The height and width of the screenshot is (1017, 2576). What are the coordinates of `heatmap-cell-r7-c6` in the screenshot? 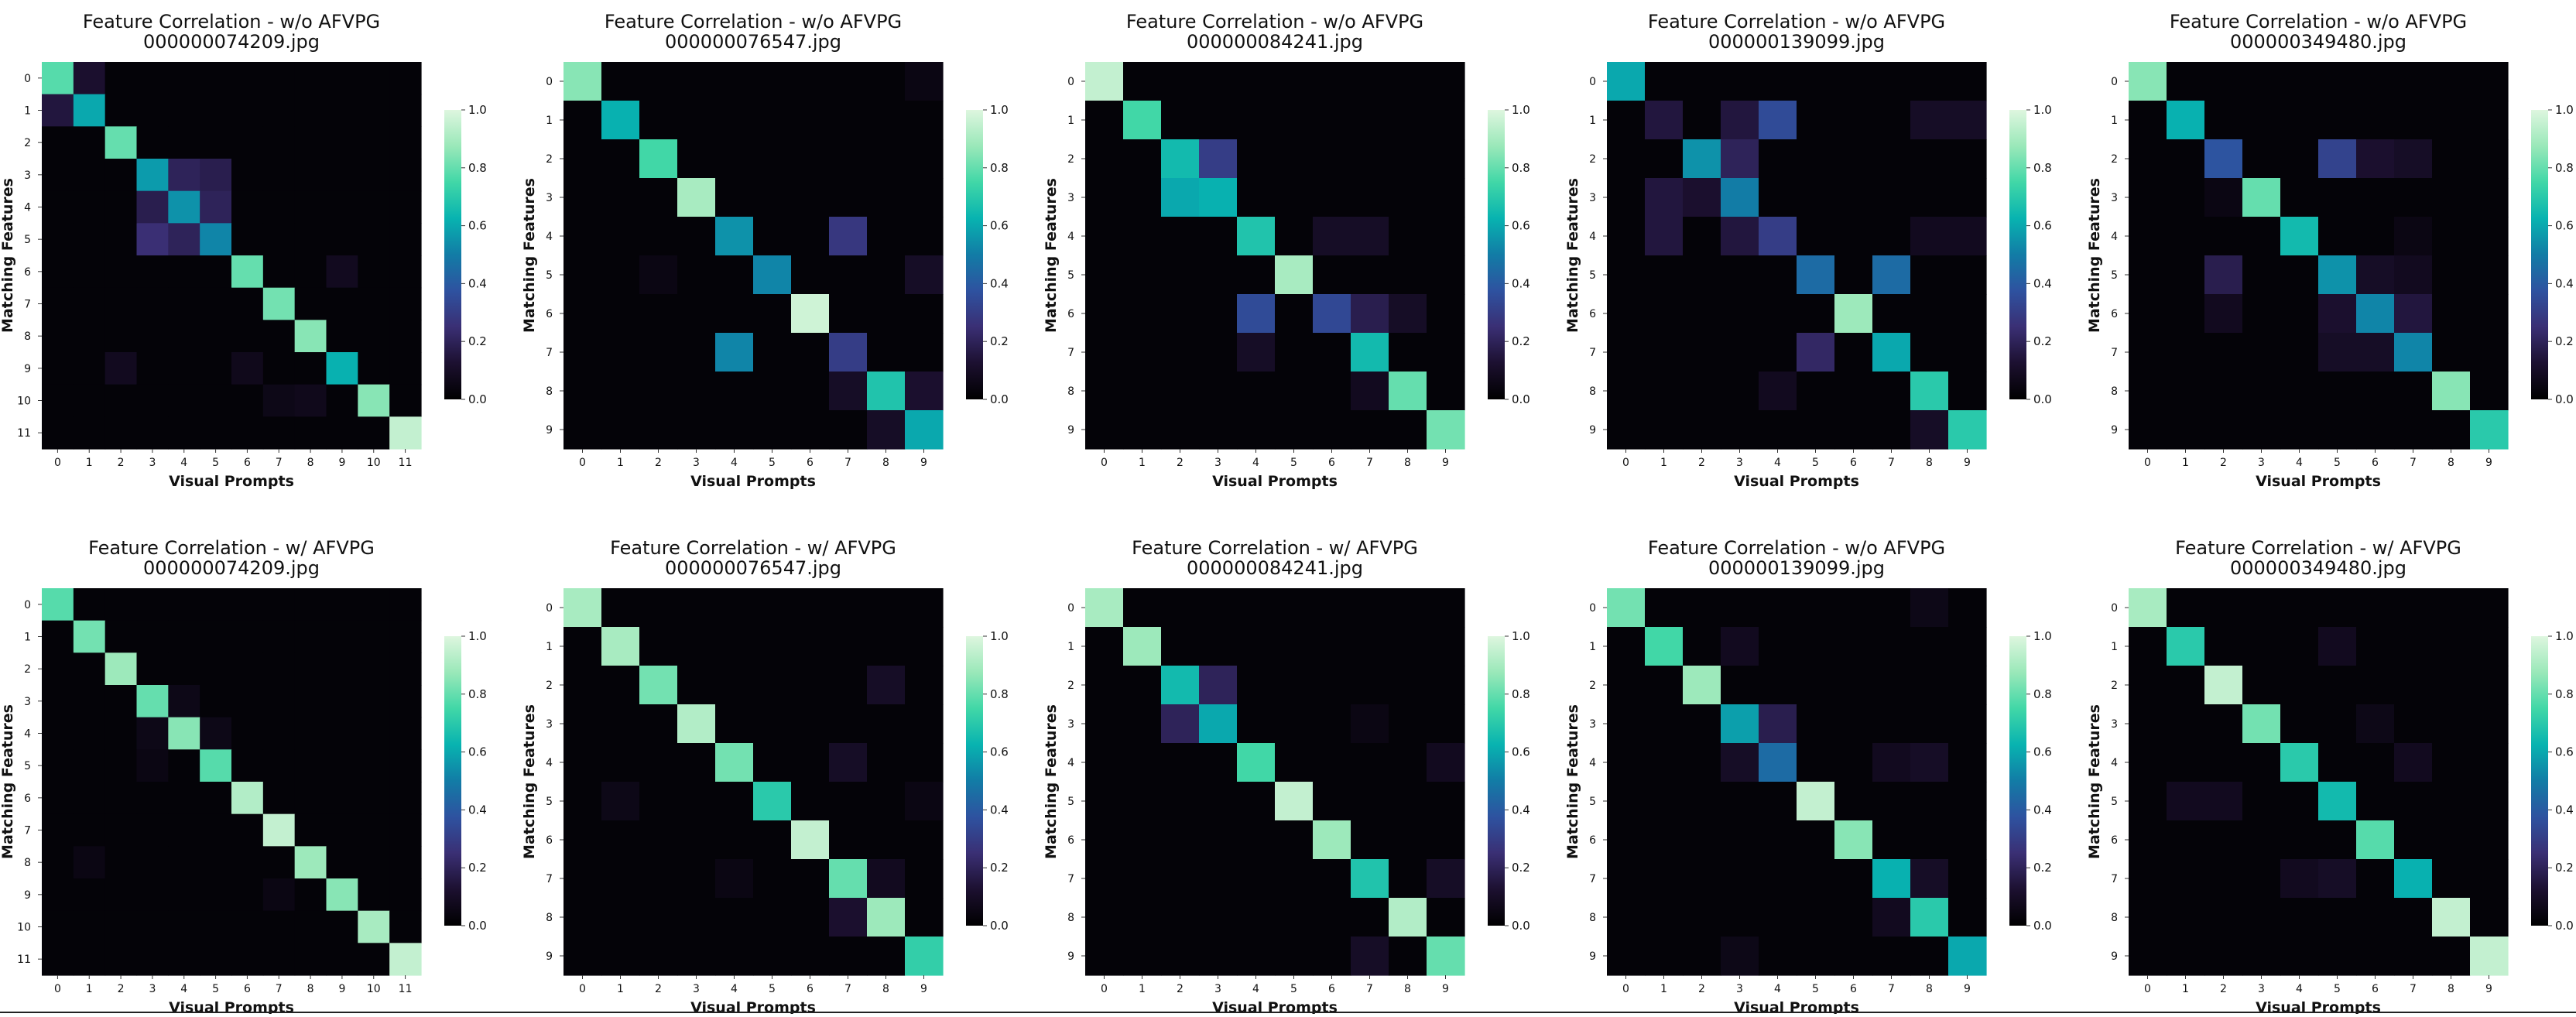 It's located at (2375, 352).